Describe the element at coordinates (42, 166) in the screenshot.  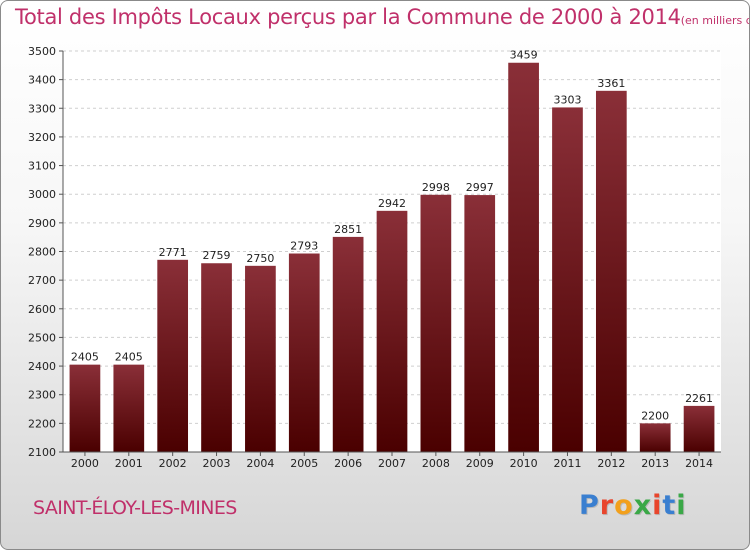
I see `y-tick-label: 3100` at that location.